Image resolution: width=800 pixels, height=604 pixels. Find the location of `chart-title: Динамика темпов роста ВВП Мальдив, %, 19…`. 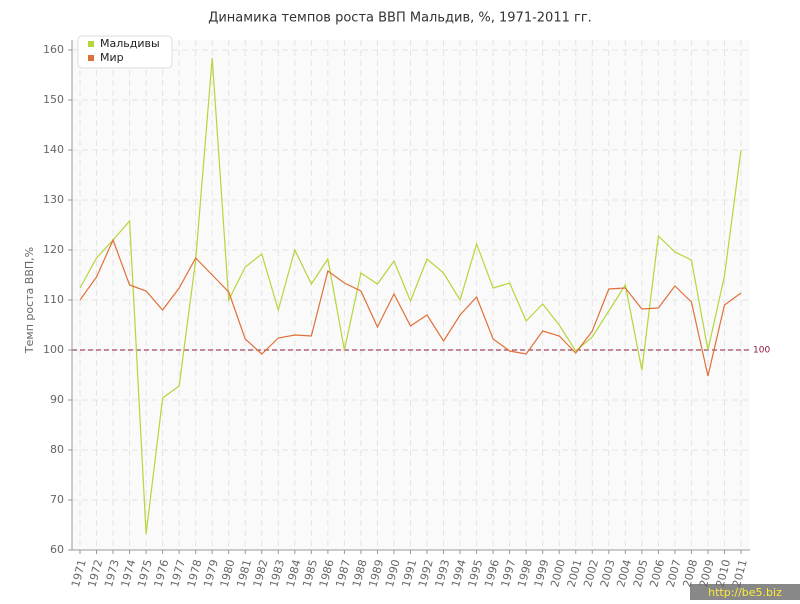

chart-title: Динамика темпов роста ВВП Мальдив, %, 19… is located at coordinates (400, 18).